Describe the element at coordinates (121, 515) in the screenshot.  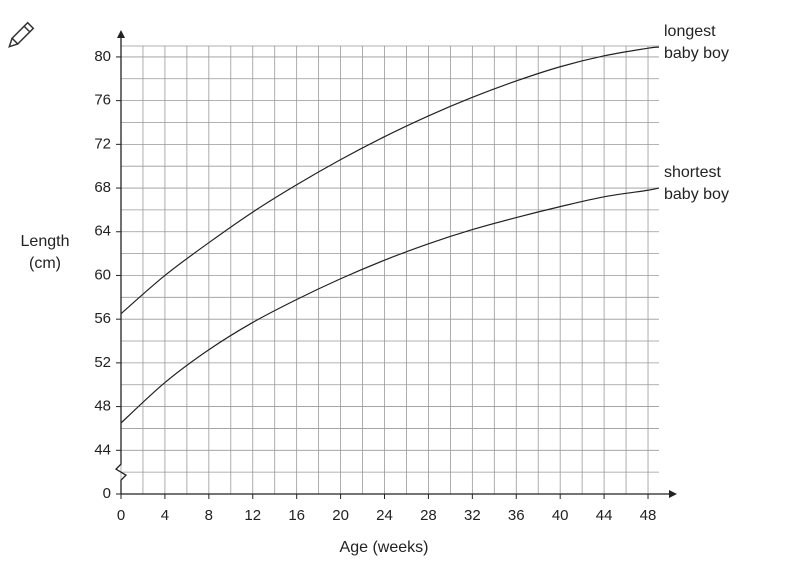
I see `x-tick-label: 0` at that location.